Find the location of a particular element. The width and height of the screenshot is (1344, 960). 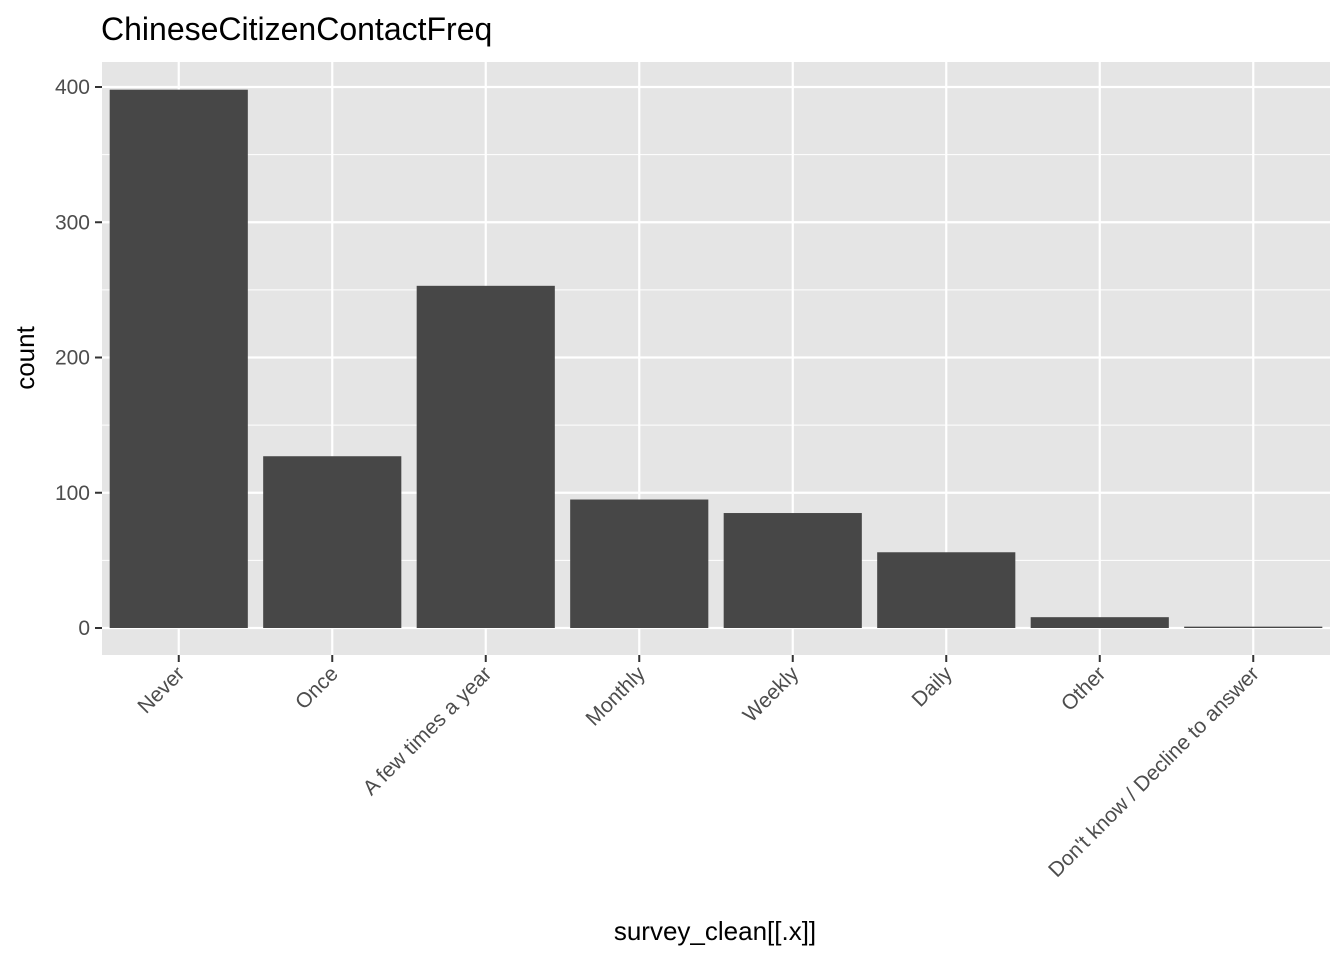

y-tick-label: 0 is located at coordinates (84, 628).